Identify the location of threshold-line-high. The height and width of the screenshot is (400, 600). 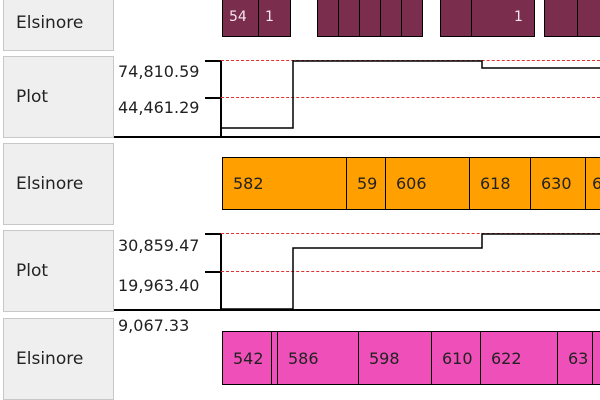
(410, 233).